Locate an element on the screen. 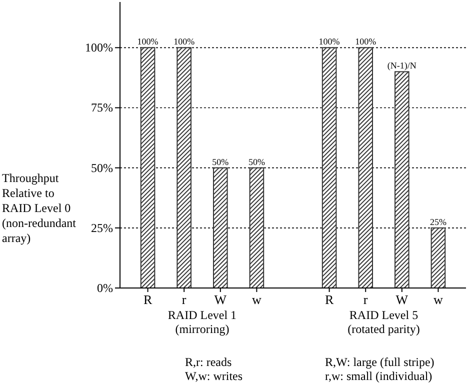 The width and height of the screenshot is (474, 389). text: RAID Level 5 (rotated parity) is located at coordinates (384, 322).